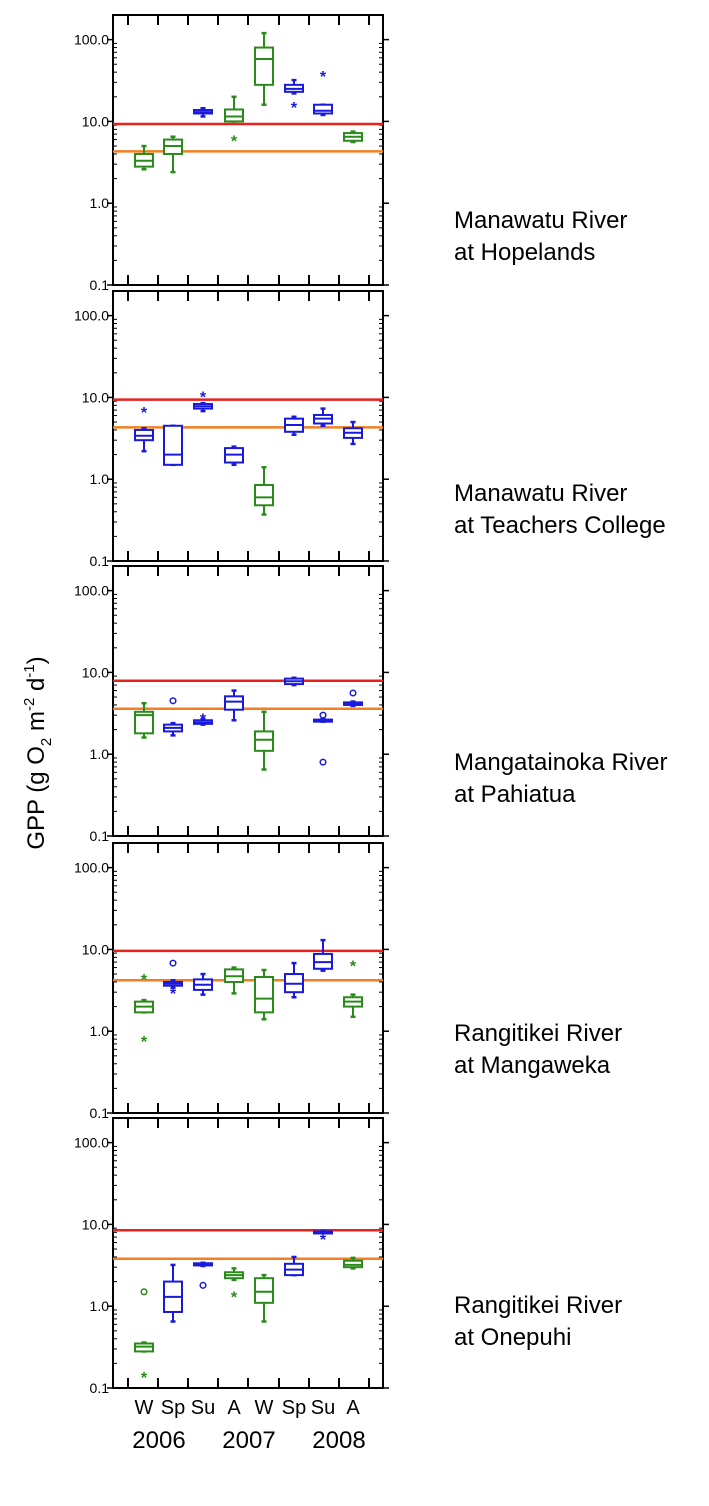 Image resolution: width=709 pixels, height=1506 pixels. What do you see at coordinates (560, 779) in the screenshot?
I see `site-label-pahiatua: Mangatainoka River at Pahiatua` at bounding box center [560, 779].